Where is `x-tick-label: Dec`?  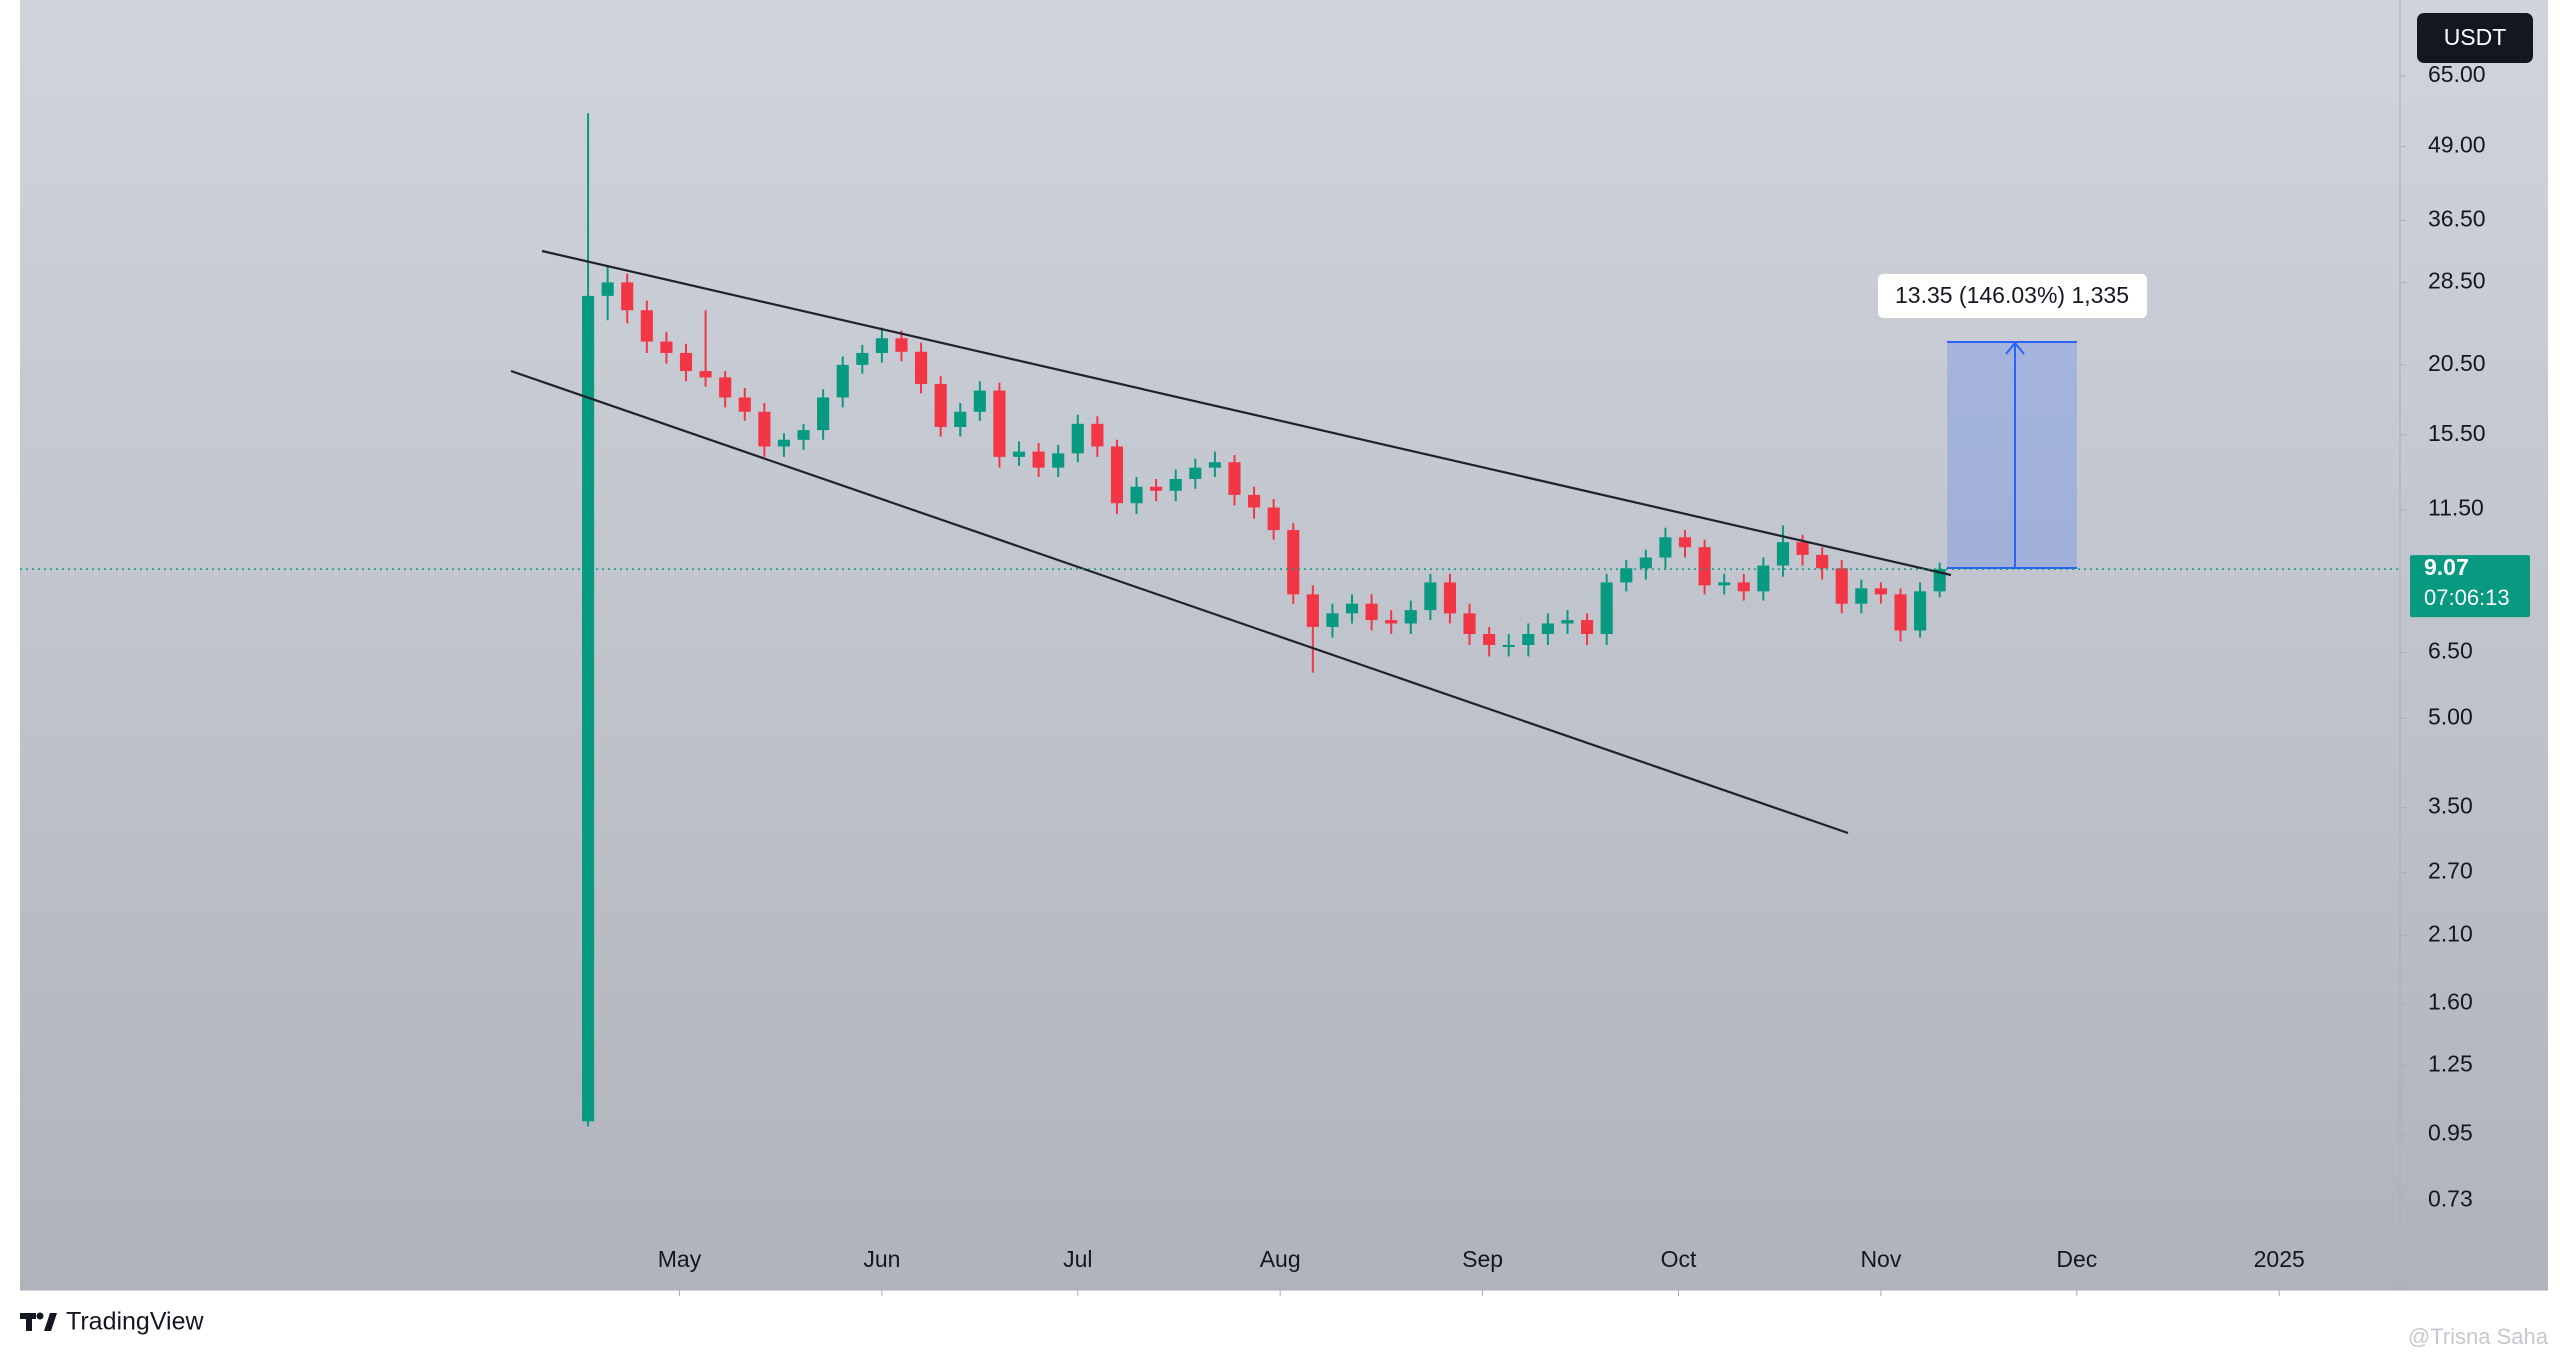 x-tick-label: Dec is located at coordinates (2076, 1259).